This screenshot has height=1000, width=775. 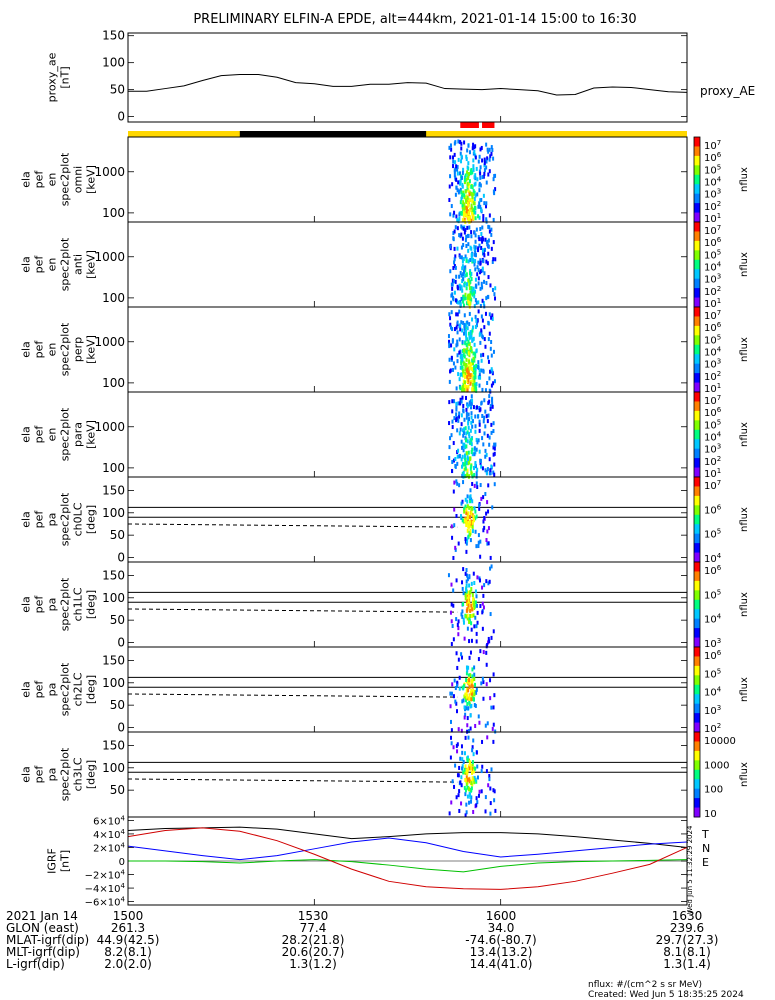 I want to click on science-zone-bar, so click(x=488, y=125).